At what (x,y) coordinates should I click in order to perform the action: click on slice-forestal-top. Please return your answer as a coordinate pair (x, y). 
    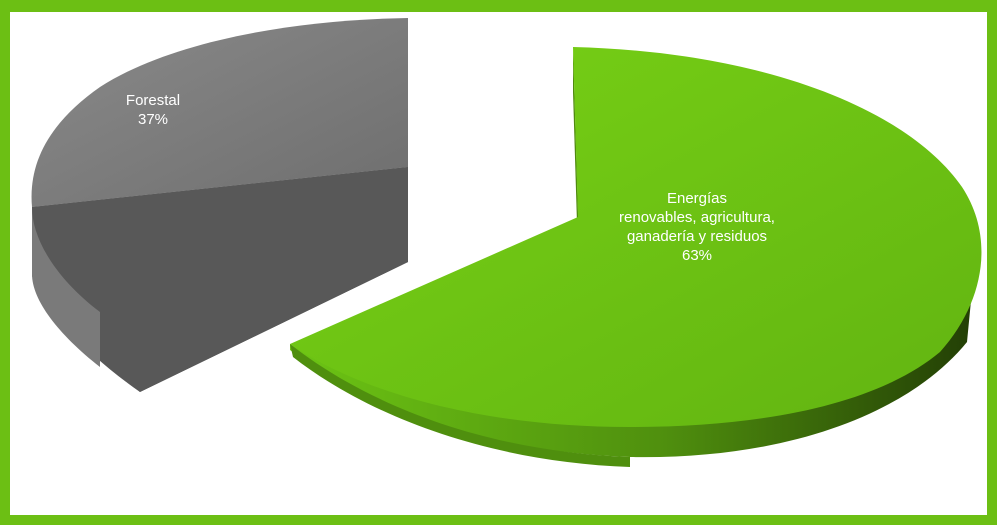
    Looking at the image, I should click on (219, 112).